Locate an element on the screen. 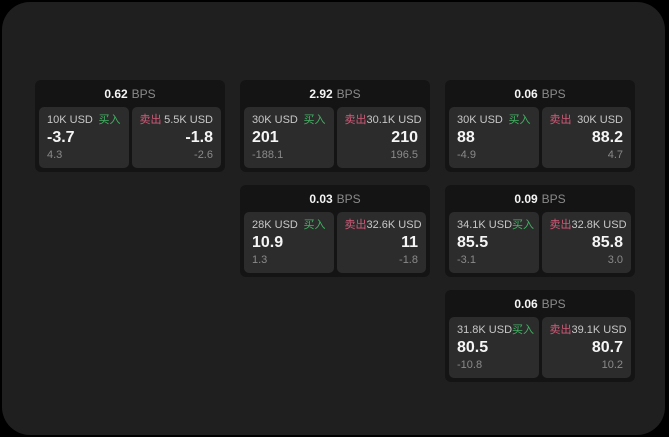 The width and height of the screenshot is (669, 437). buy-tile-top: 28K USD 买入 is located at coordinates (289, 225).